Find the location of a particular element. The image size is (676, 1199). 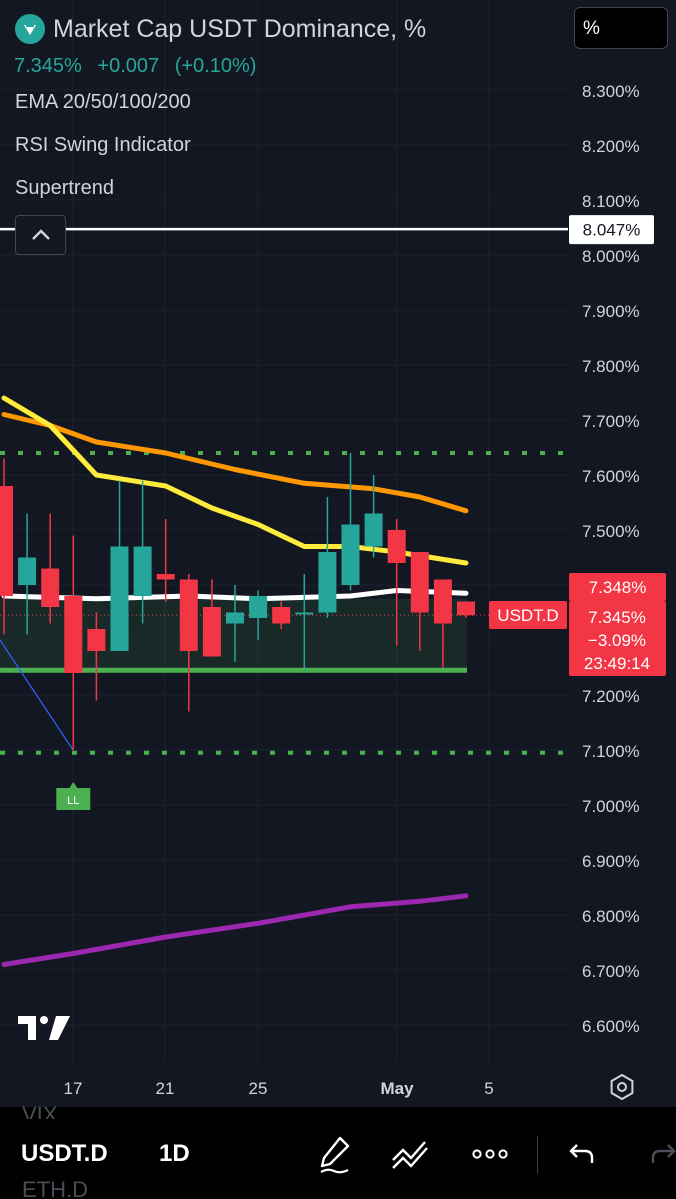

more-options-icon is located at coordinates (490, 1154).